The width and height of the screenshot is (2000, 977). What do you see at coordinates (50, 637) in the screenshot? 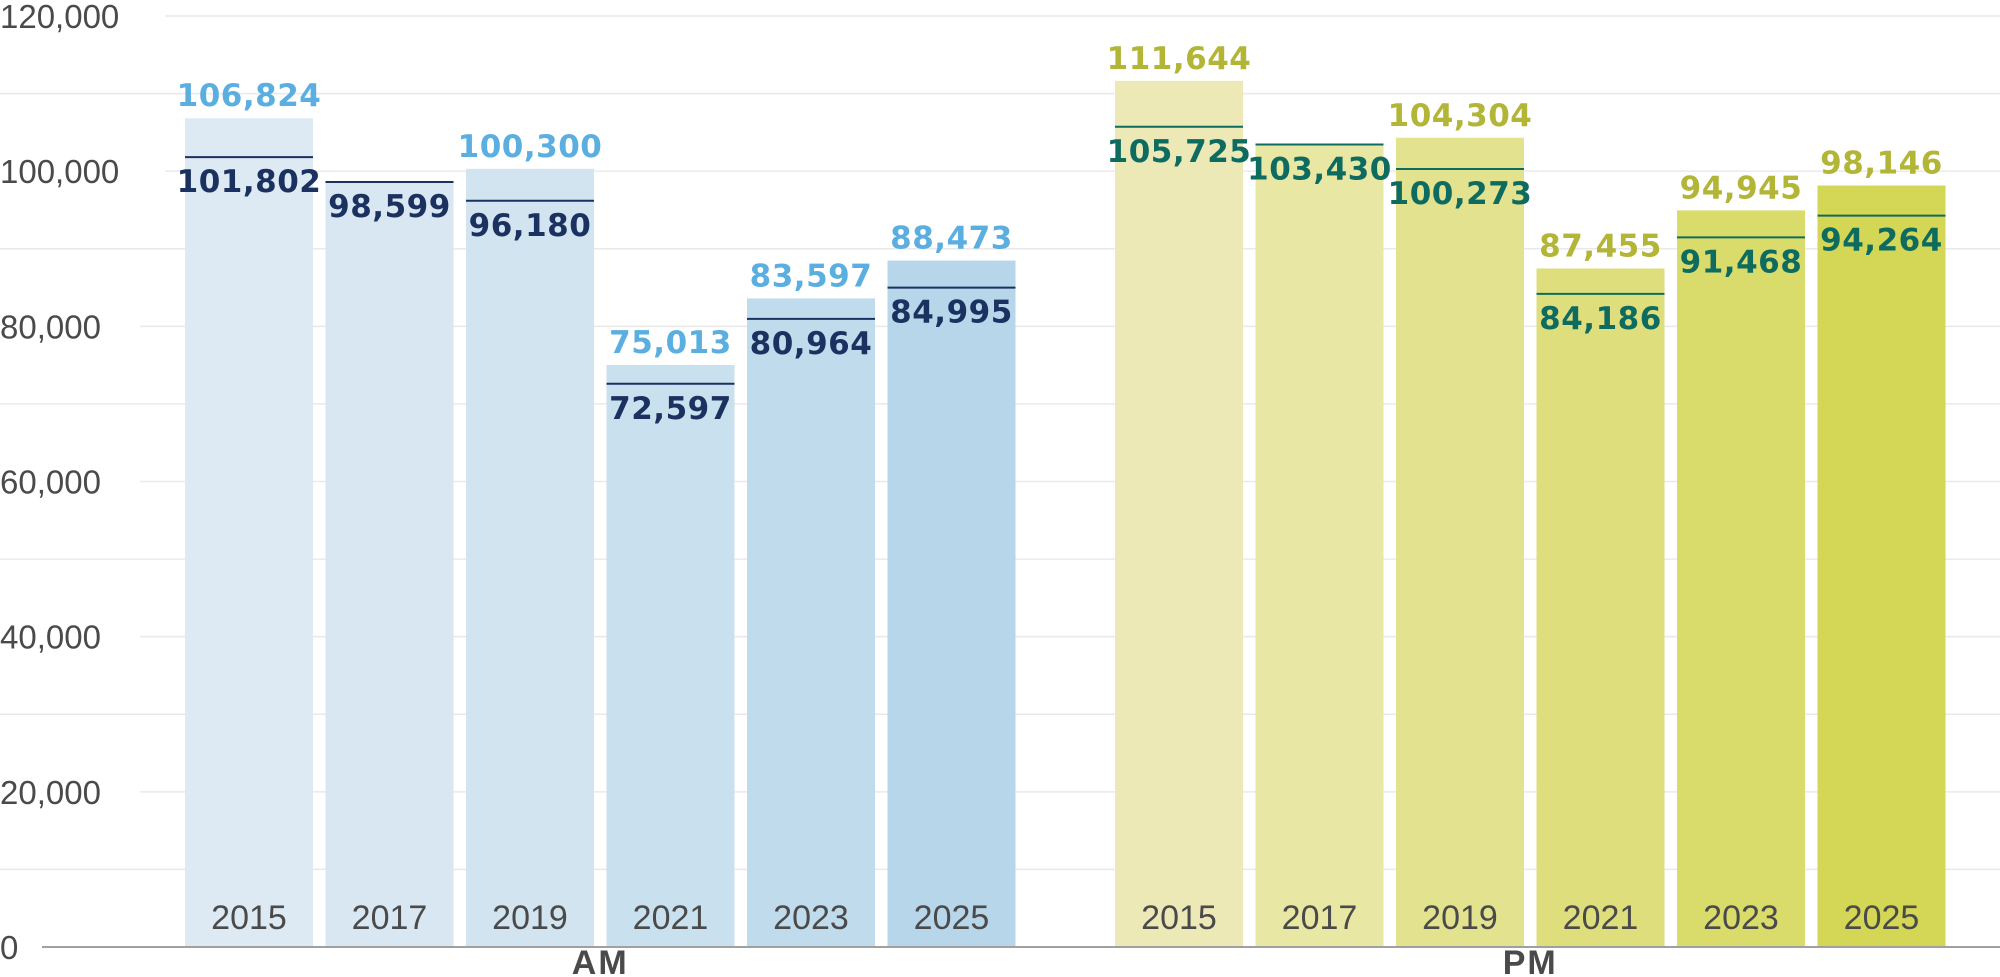
I see `y-tick-label: 40,000` at bounding box center [50, 637].